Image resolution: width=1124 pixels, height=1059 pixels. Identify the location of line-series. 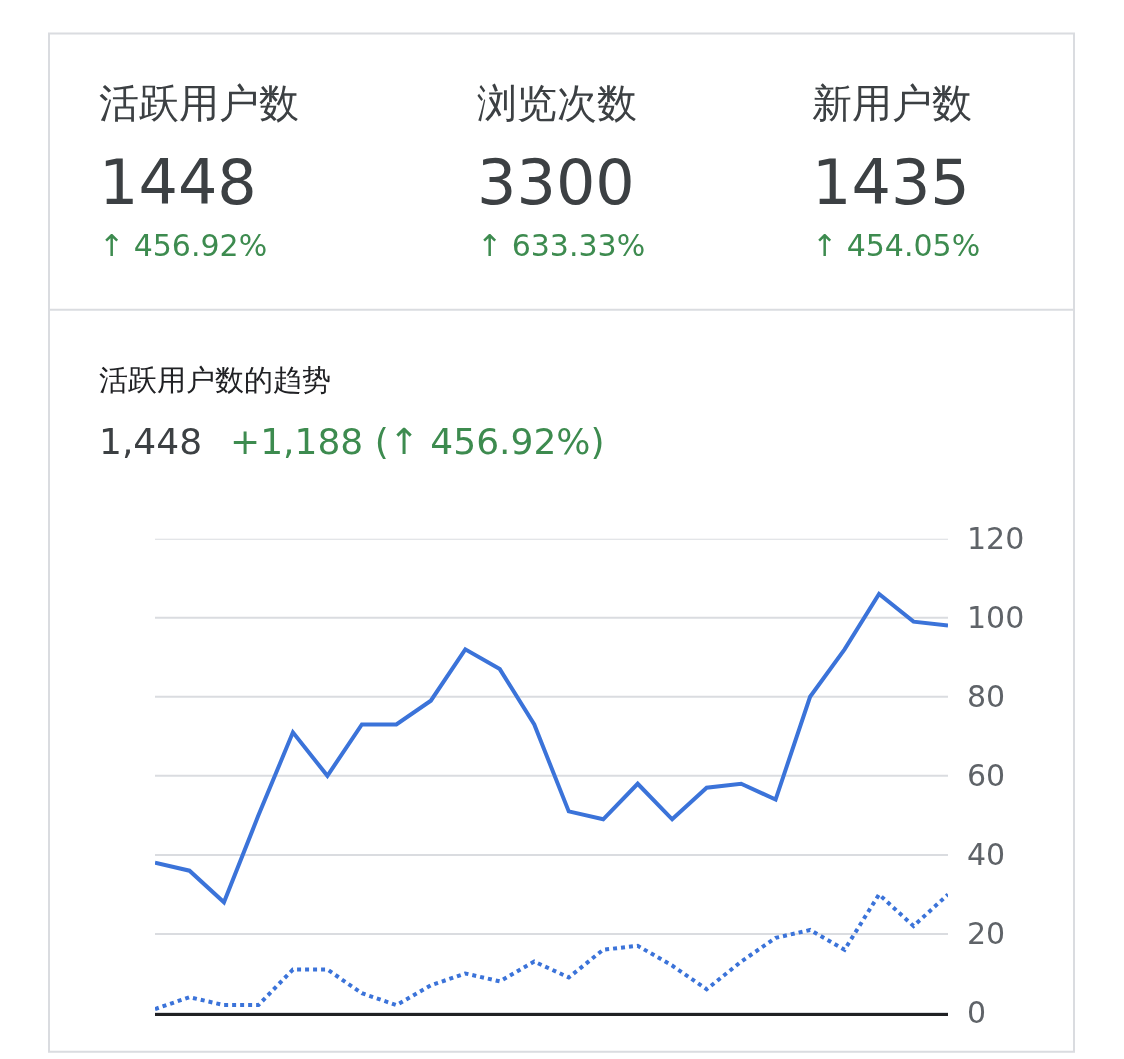
(551, 952).